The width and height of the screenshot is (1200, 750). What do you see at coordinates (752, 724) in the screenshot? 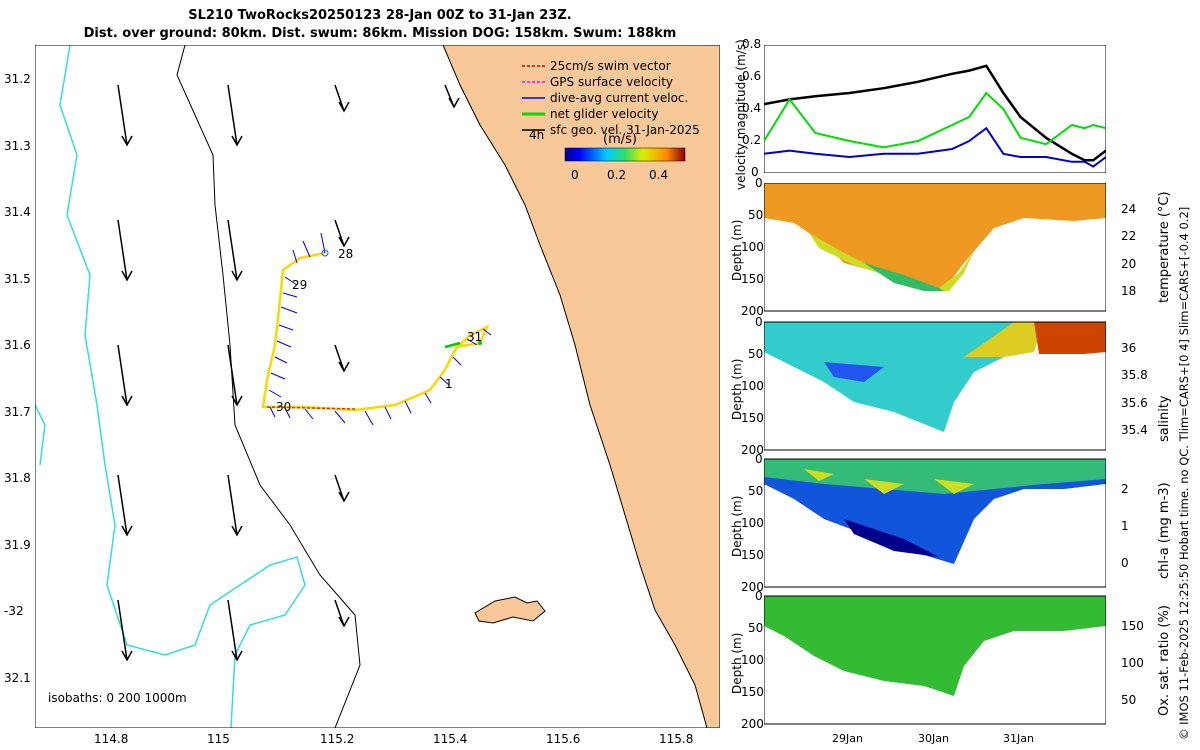
I see `depth-tick-3-4: 200` at bounding box center [752, 724].